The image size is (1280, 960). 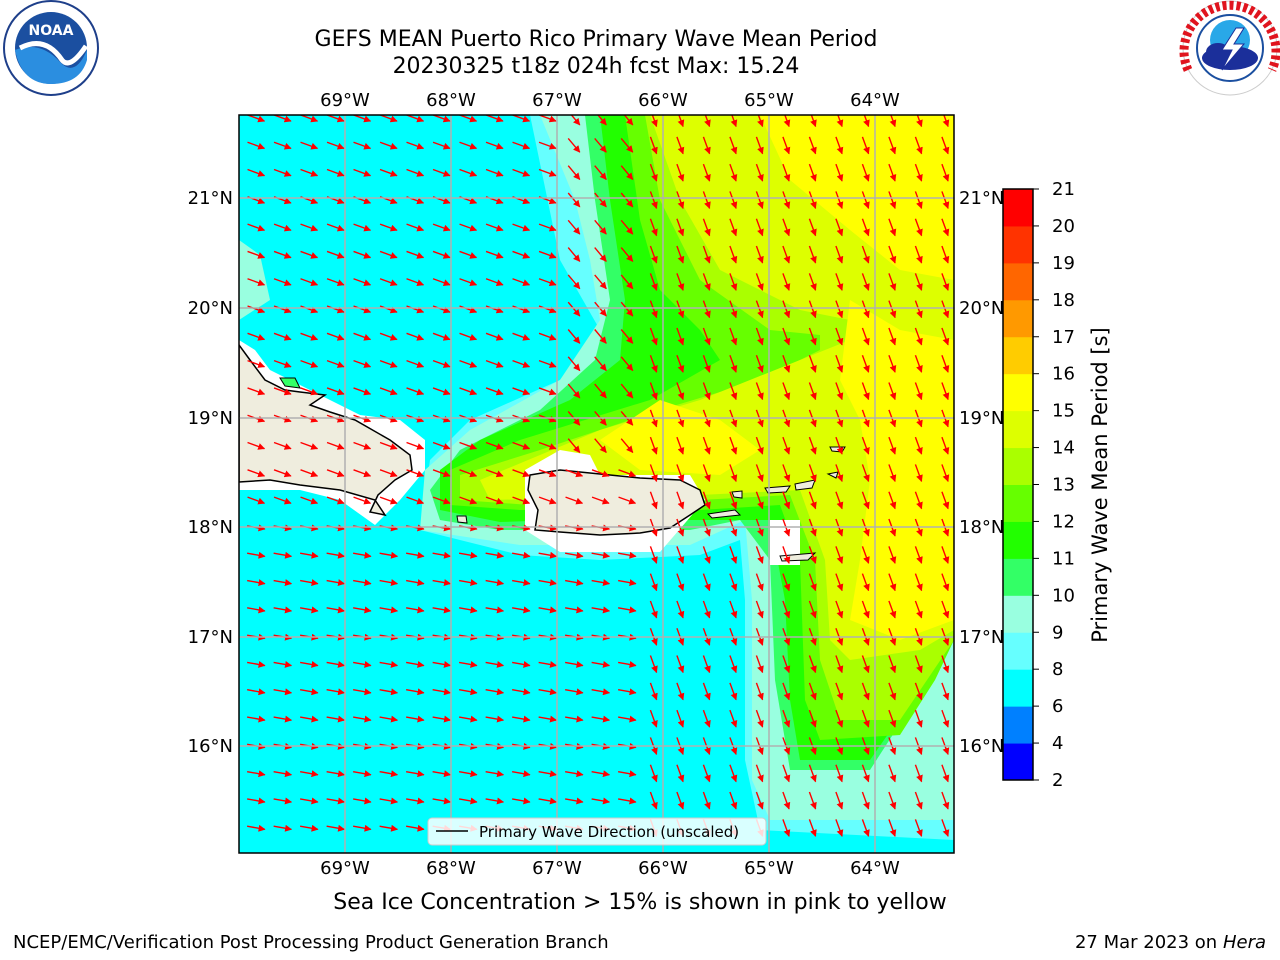 I want to click on lat-label: 17°N, so click(x=981, y=637).